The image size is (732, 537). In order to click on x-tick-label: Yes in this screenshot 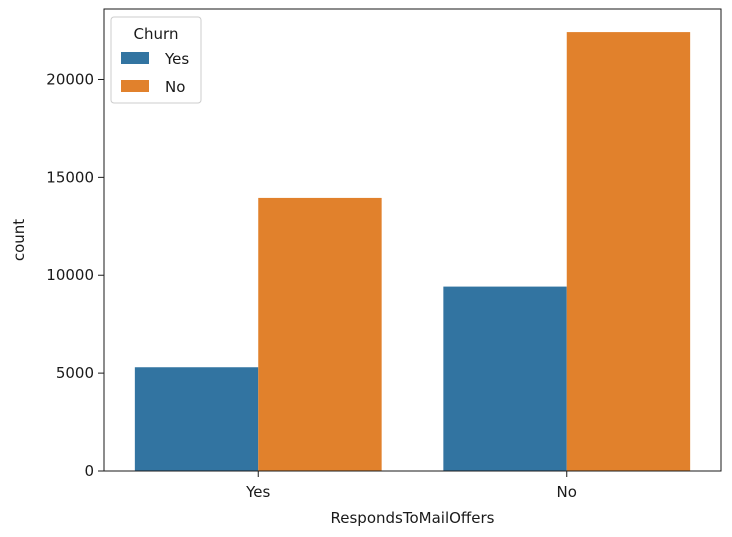, I will do `click(257, 492)`.